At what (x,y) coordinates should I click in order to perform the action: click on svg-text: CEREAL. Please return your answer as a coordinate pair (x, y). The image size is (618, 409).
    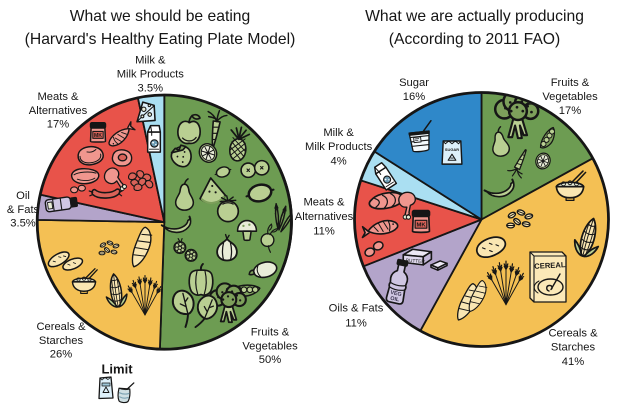
    Looking at the image, I should click on (550, 265).